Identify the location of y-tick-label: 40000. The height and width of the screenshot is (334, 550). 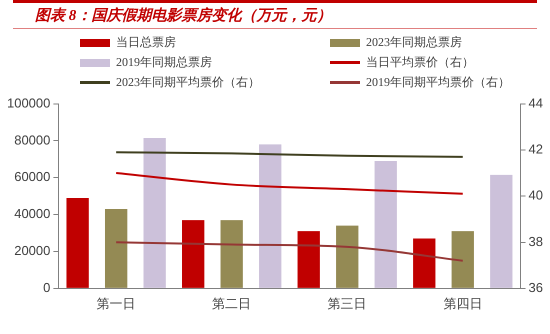
(32, 214).